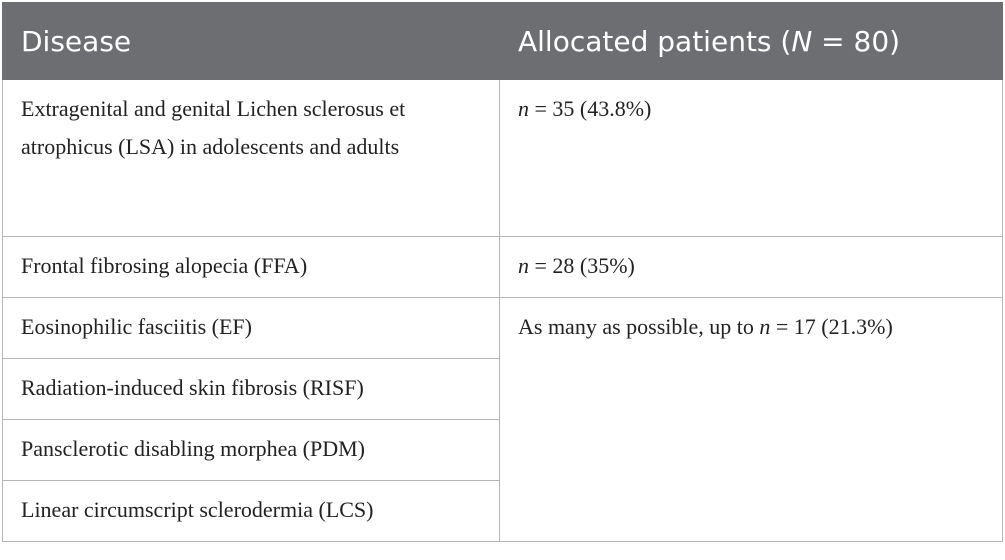 This screenshot has height=560, width=1005. I want to click on table-cell: n = 28 (35%), so click(751, 267).